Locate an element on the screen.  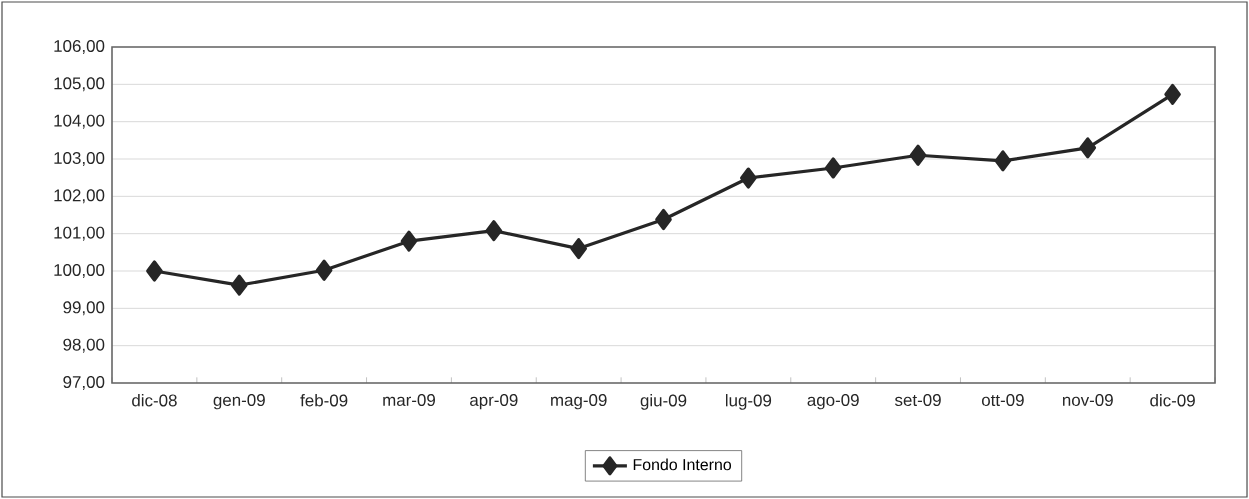
y-tick-label: 104,00 is located at coordinates (79, 121).